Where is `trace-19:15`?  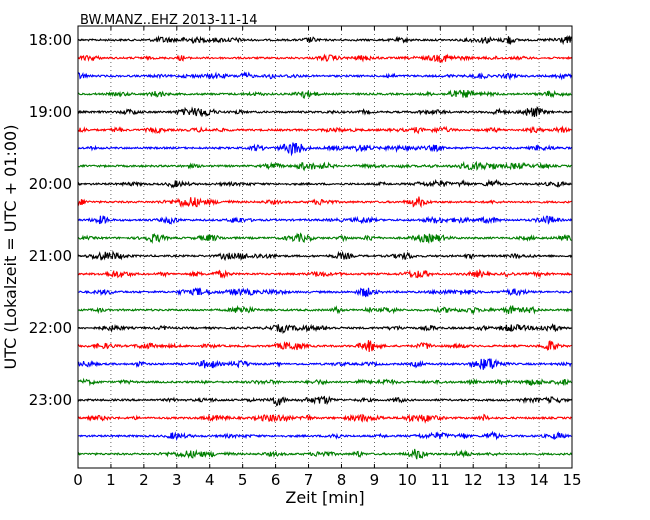 trace-19:15 is located at coordinates (324, 130).